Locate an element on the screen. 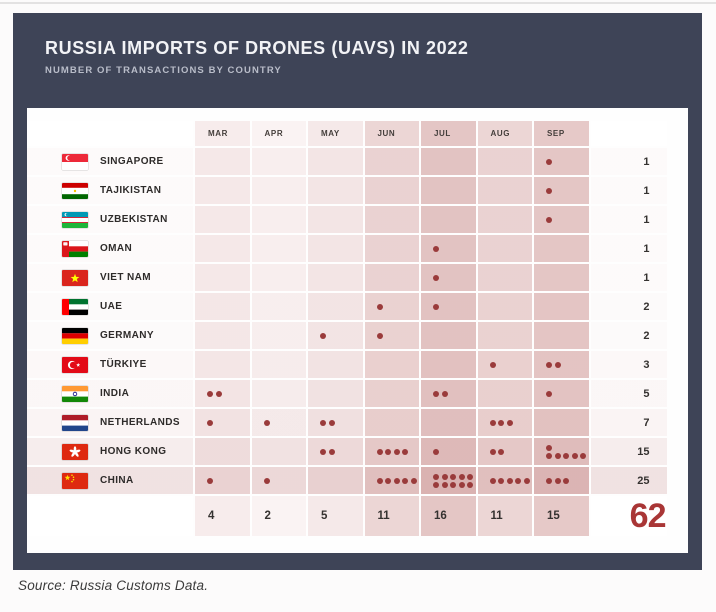 This screenshot has height=612, width=716. row-total: 3 is located at coordinates (628, 364).